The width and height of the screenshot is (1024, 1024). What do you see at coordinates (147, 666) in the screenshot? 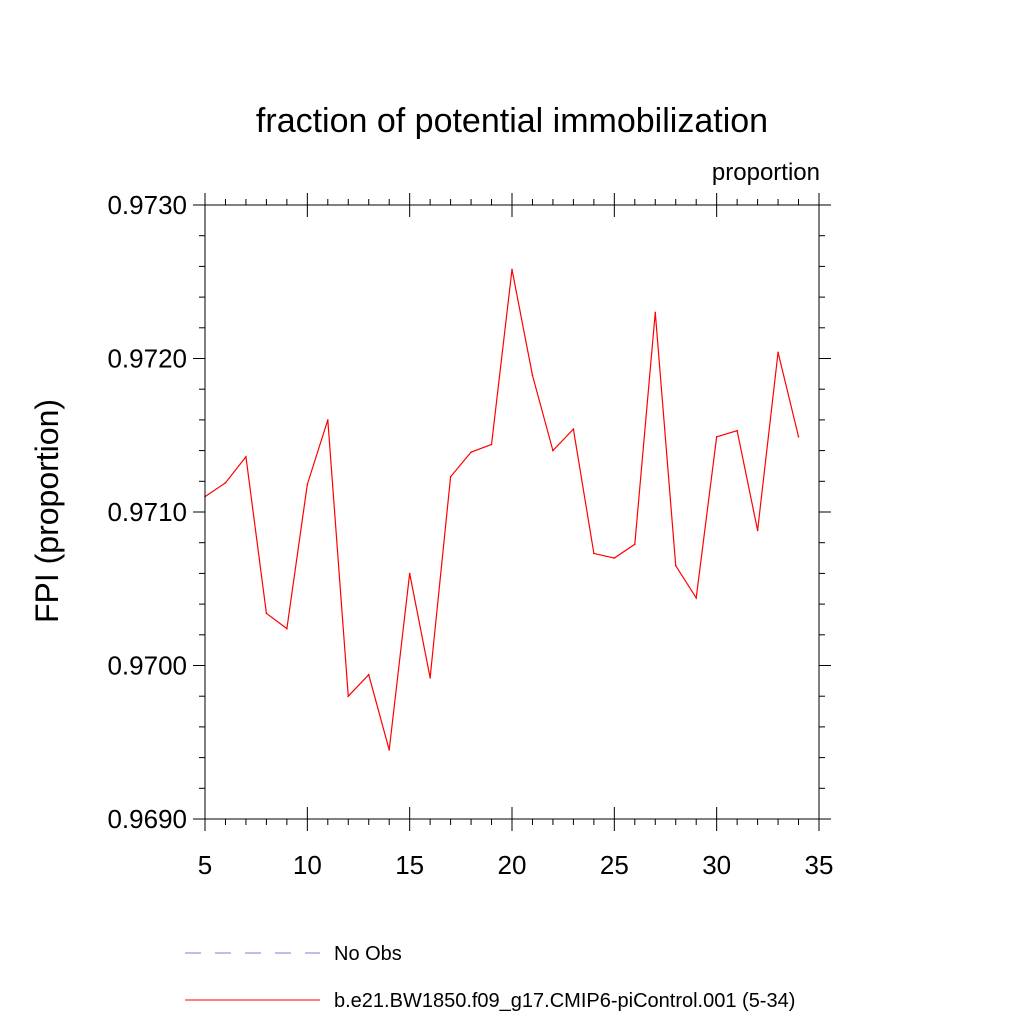
I see `y-tick-label: 0.9700` at bounding box center [147, 666].